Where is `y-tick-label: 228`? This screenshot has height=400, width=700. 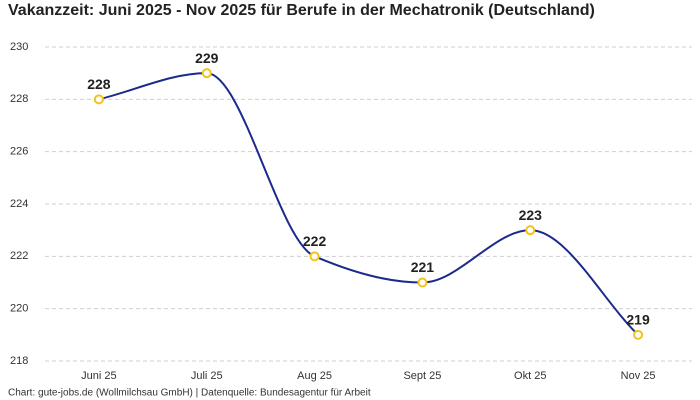
y-tick-label: 228 is located at coordinates (19, 99).